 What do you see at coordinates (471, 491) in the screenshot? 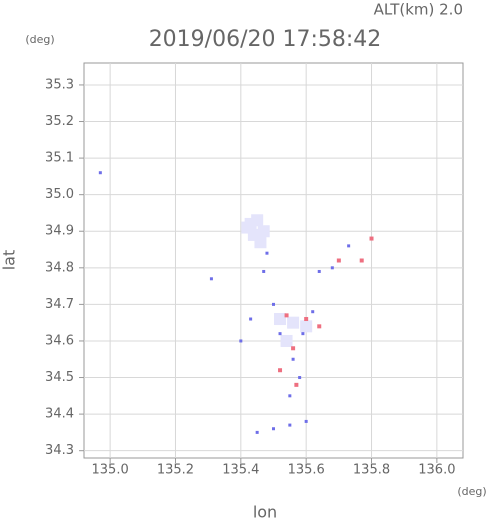
I see `x-unit: (deg)` at bounding box center [471, 491].